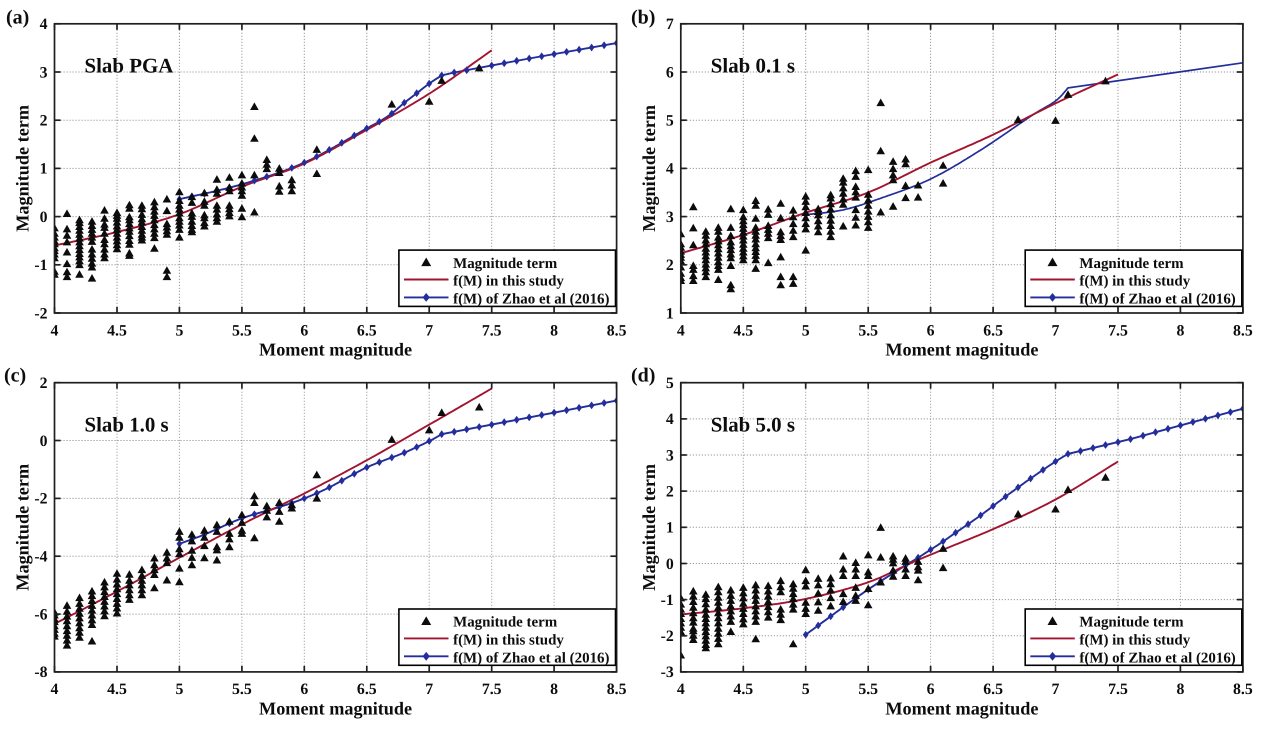  What do you see at coordinates (643, 17) in the screenshot?
I see `svg-text: (b)` at bounding box center [643, 17].